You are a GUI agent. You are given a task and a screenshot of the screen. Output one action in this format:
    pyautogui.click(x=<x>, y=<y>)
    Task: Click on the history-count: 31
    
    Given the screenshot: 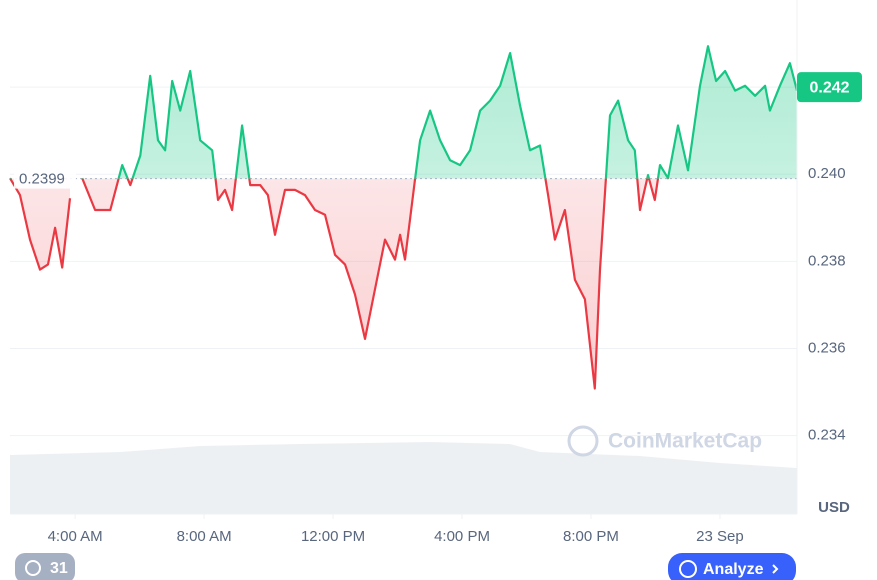 What is the action you would take?
    pyautogui.click(x=59, y=568)
    